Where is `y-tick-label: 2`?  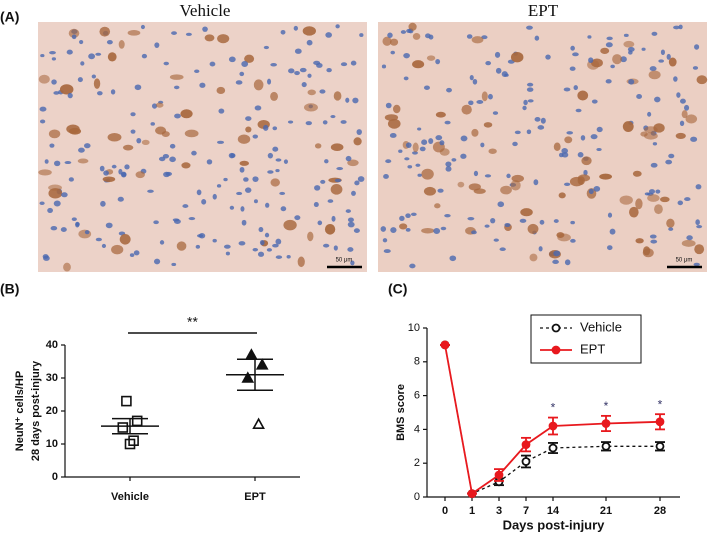 y-tick-label: 2 is located at coordinates (417, 463).